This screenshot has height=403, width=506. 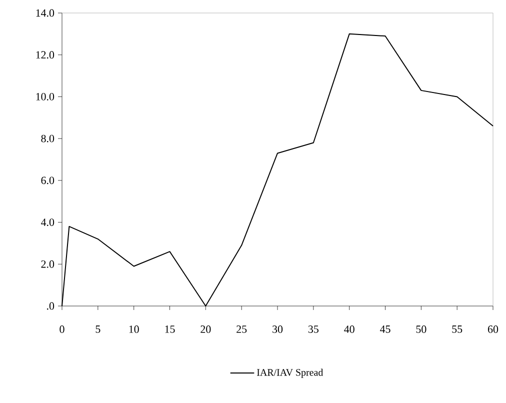 I want to click on x-tick-label: 35, so click(x=313, y=329).